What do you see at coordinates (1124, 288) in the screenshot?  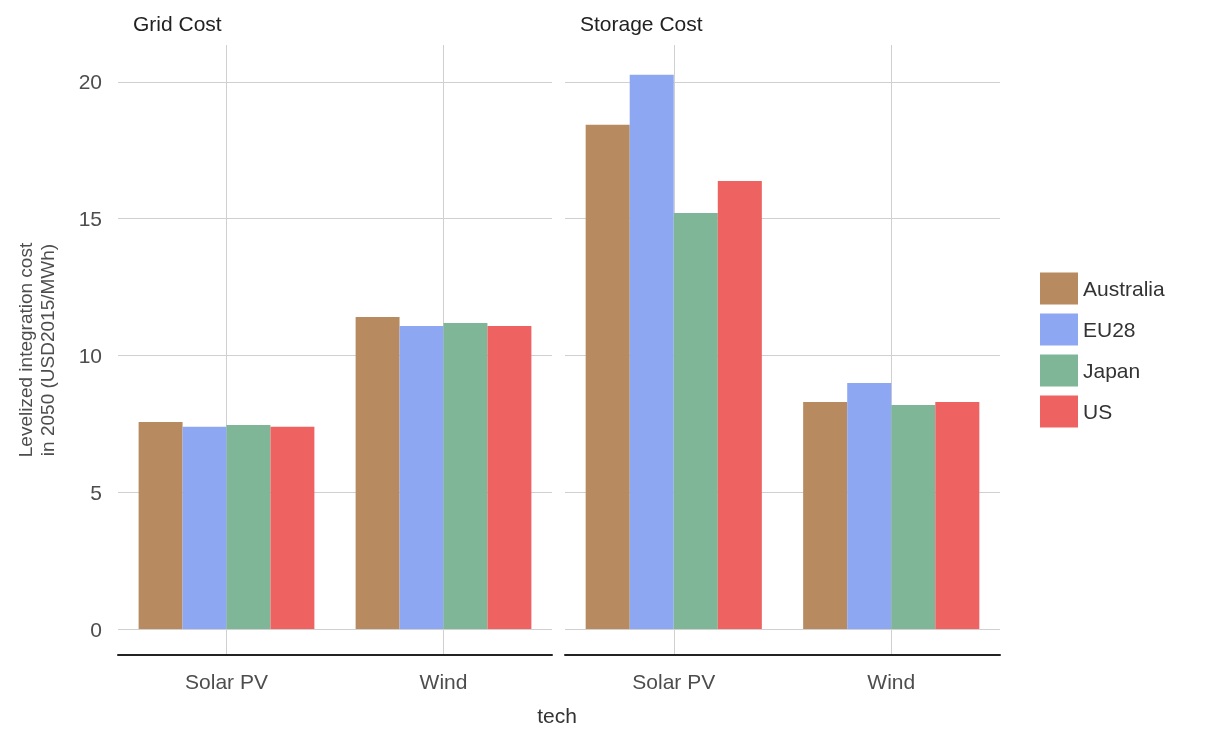 I see `legend-label: Australia` at bounding box center [1124, 288].